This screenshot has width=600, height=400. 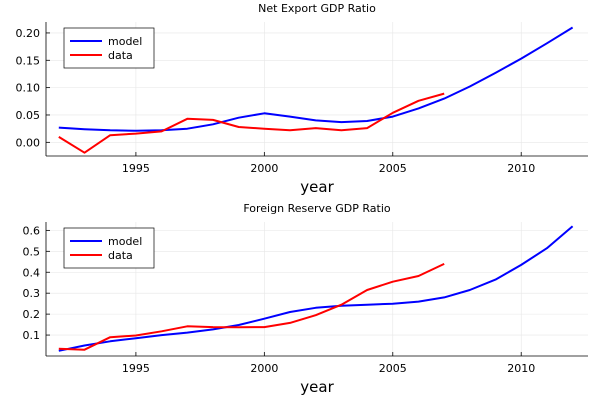 I want to click on y-tick-label: 0.5, so click(x=32, y=251).